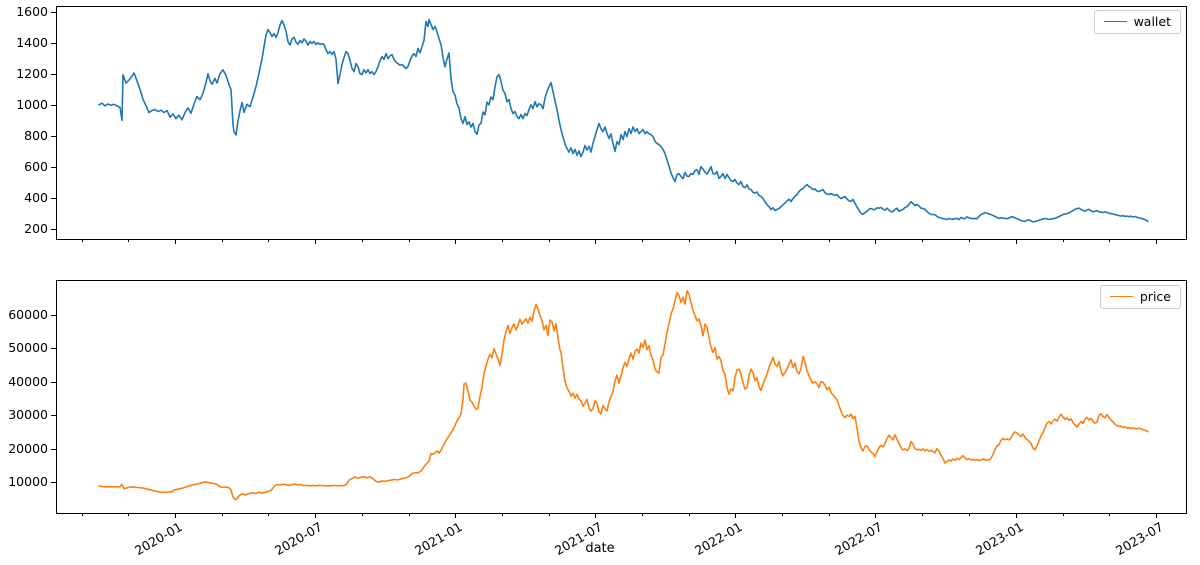  Describe the element at coordinates (600, 548) in the screenshot. I see `x-axis-label: date` at that location.